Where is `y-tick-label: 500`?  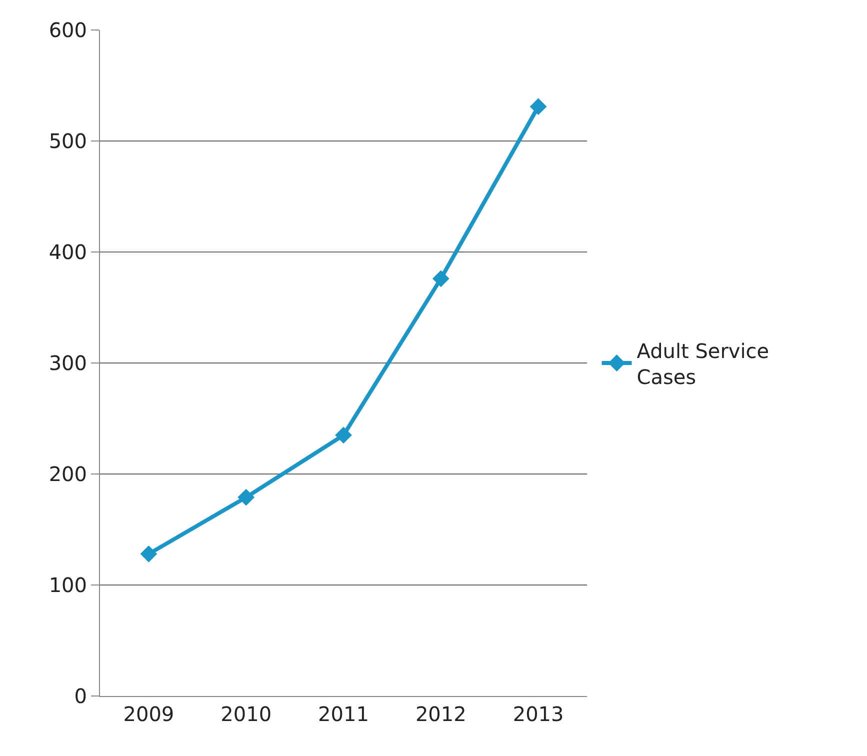 y-tick-label: 500 is located at coordinates (67, 141).